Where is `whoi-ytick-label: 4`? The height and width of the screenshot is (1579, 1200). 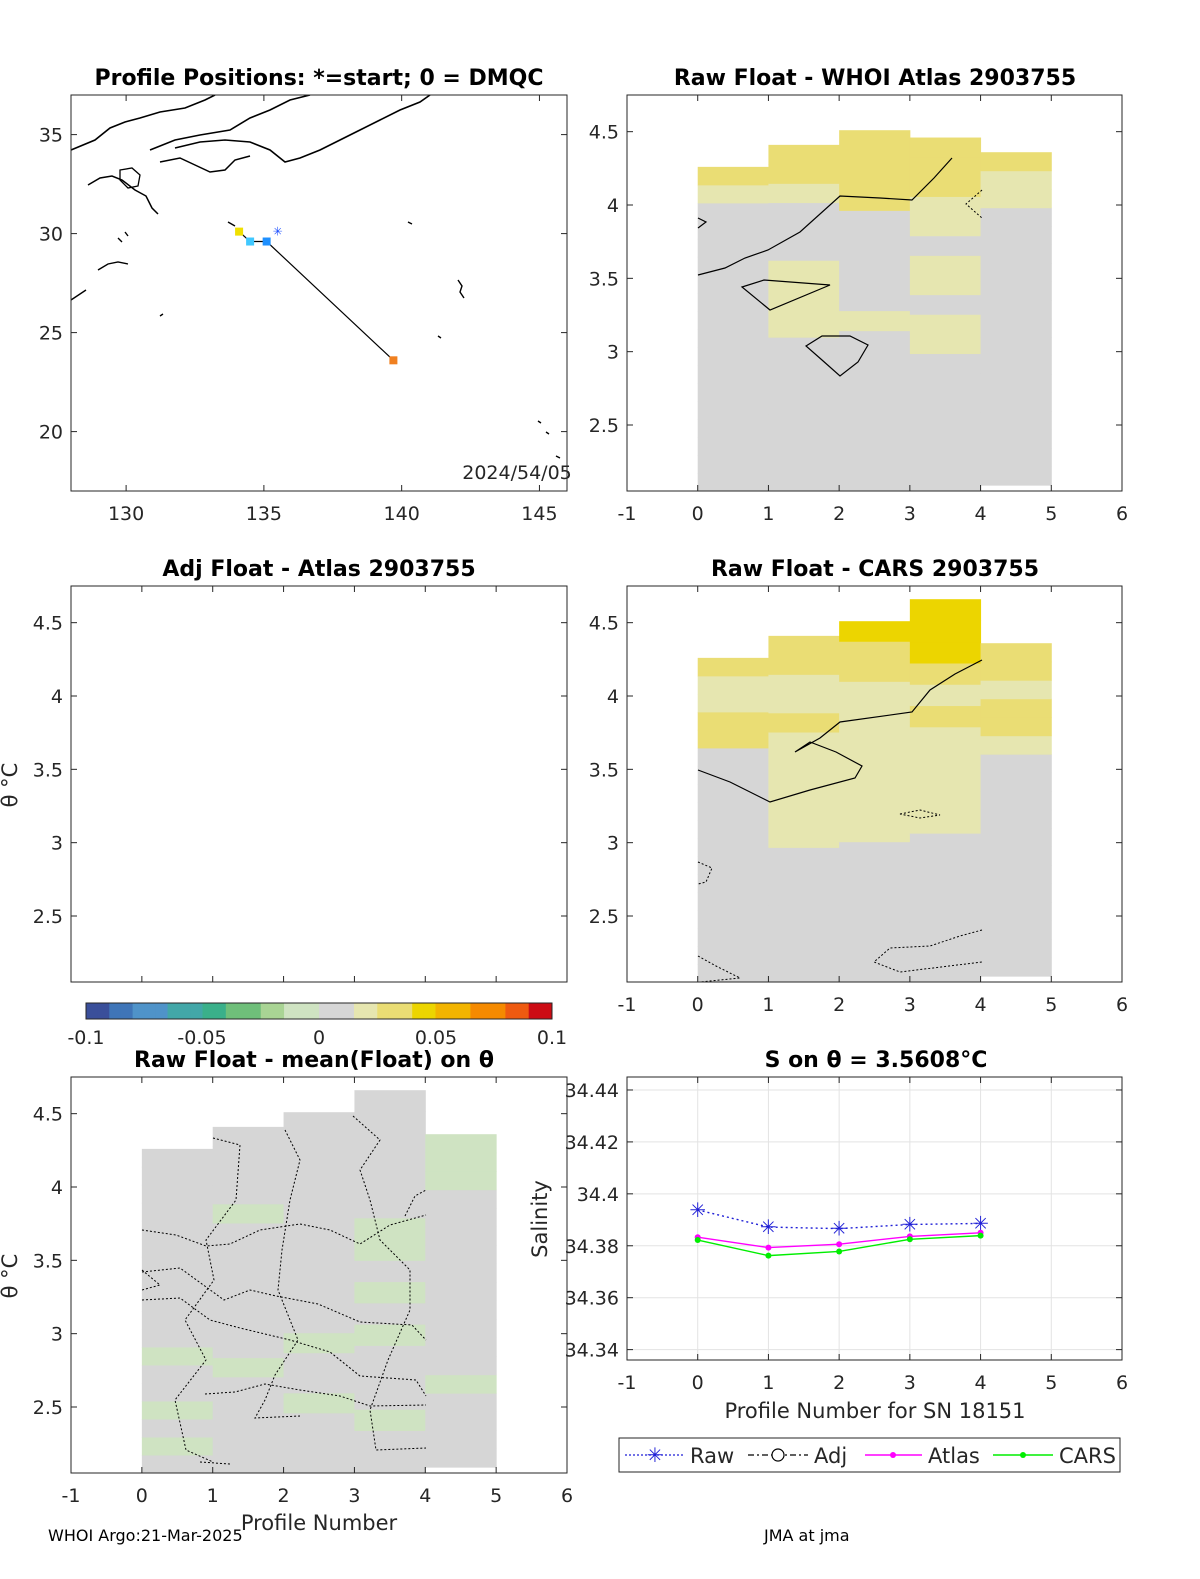
whoi-ytick-label: 4 is located at coordinates (613, 206).